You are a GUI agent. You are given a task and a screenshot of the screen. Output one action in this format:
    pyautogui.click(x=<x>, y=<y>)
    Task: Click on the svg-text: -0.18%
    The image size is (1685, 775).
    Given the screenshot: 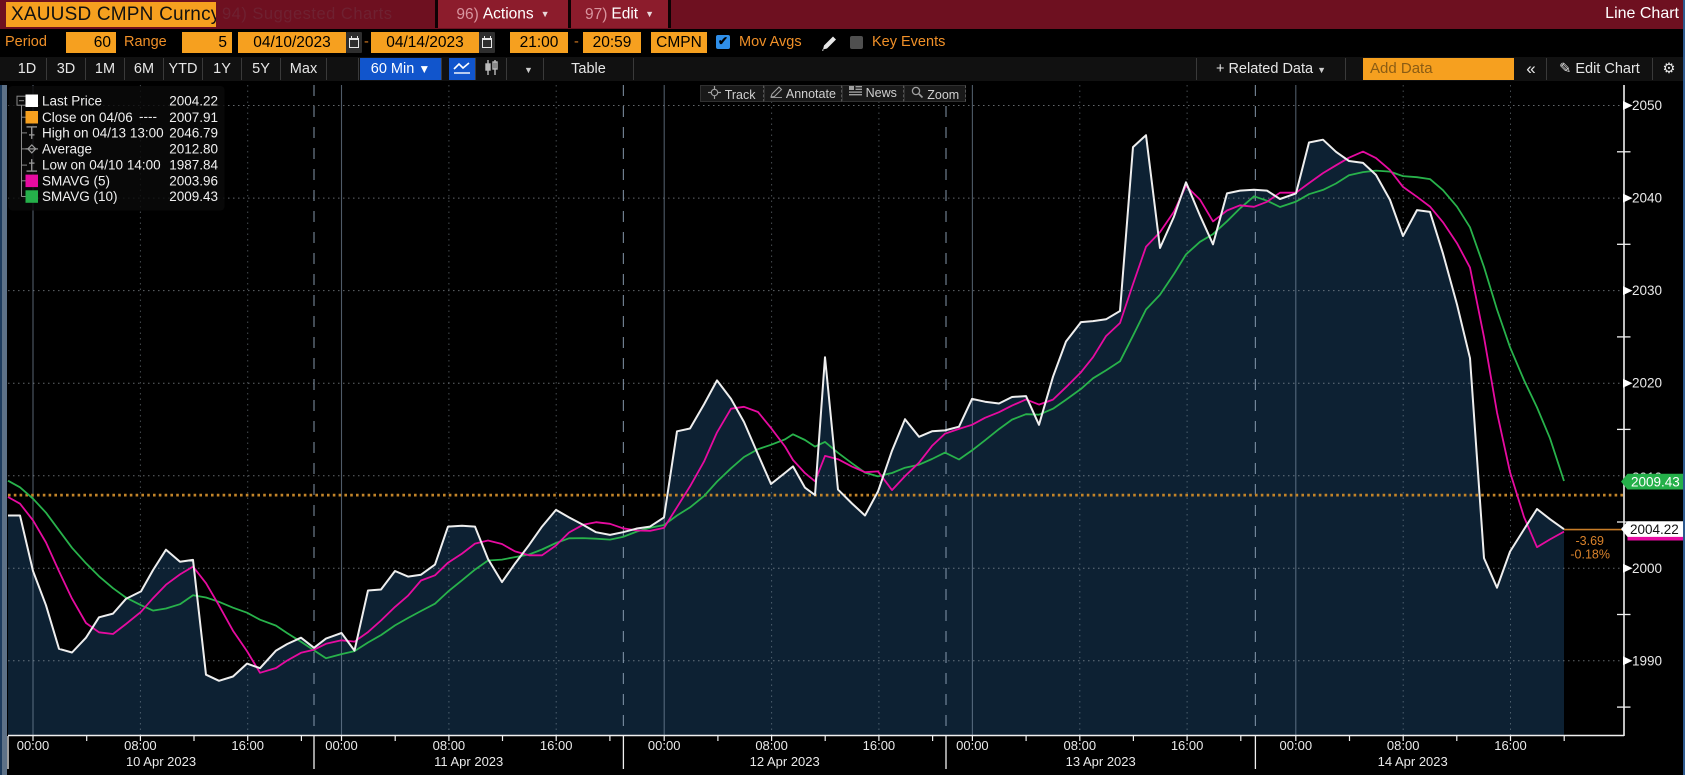 What is the action you would take?
    pyautogui.click(x=1590, y=555)
    